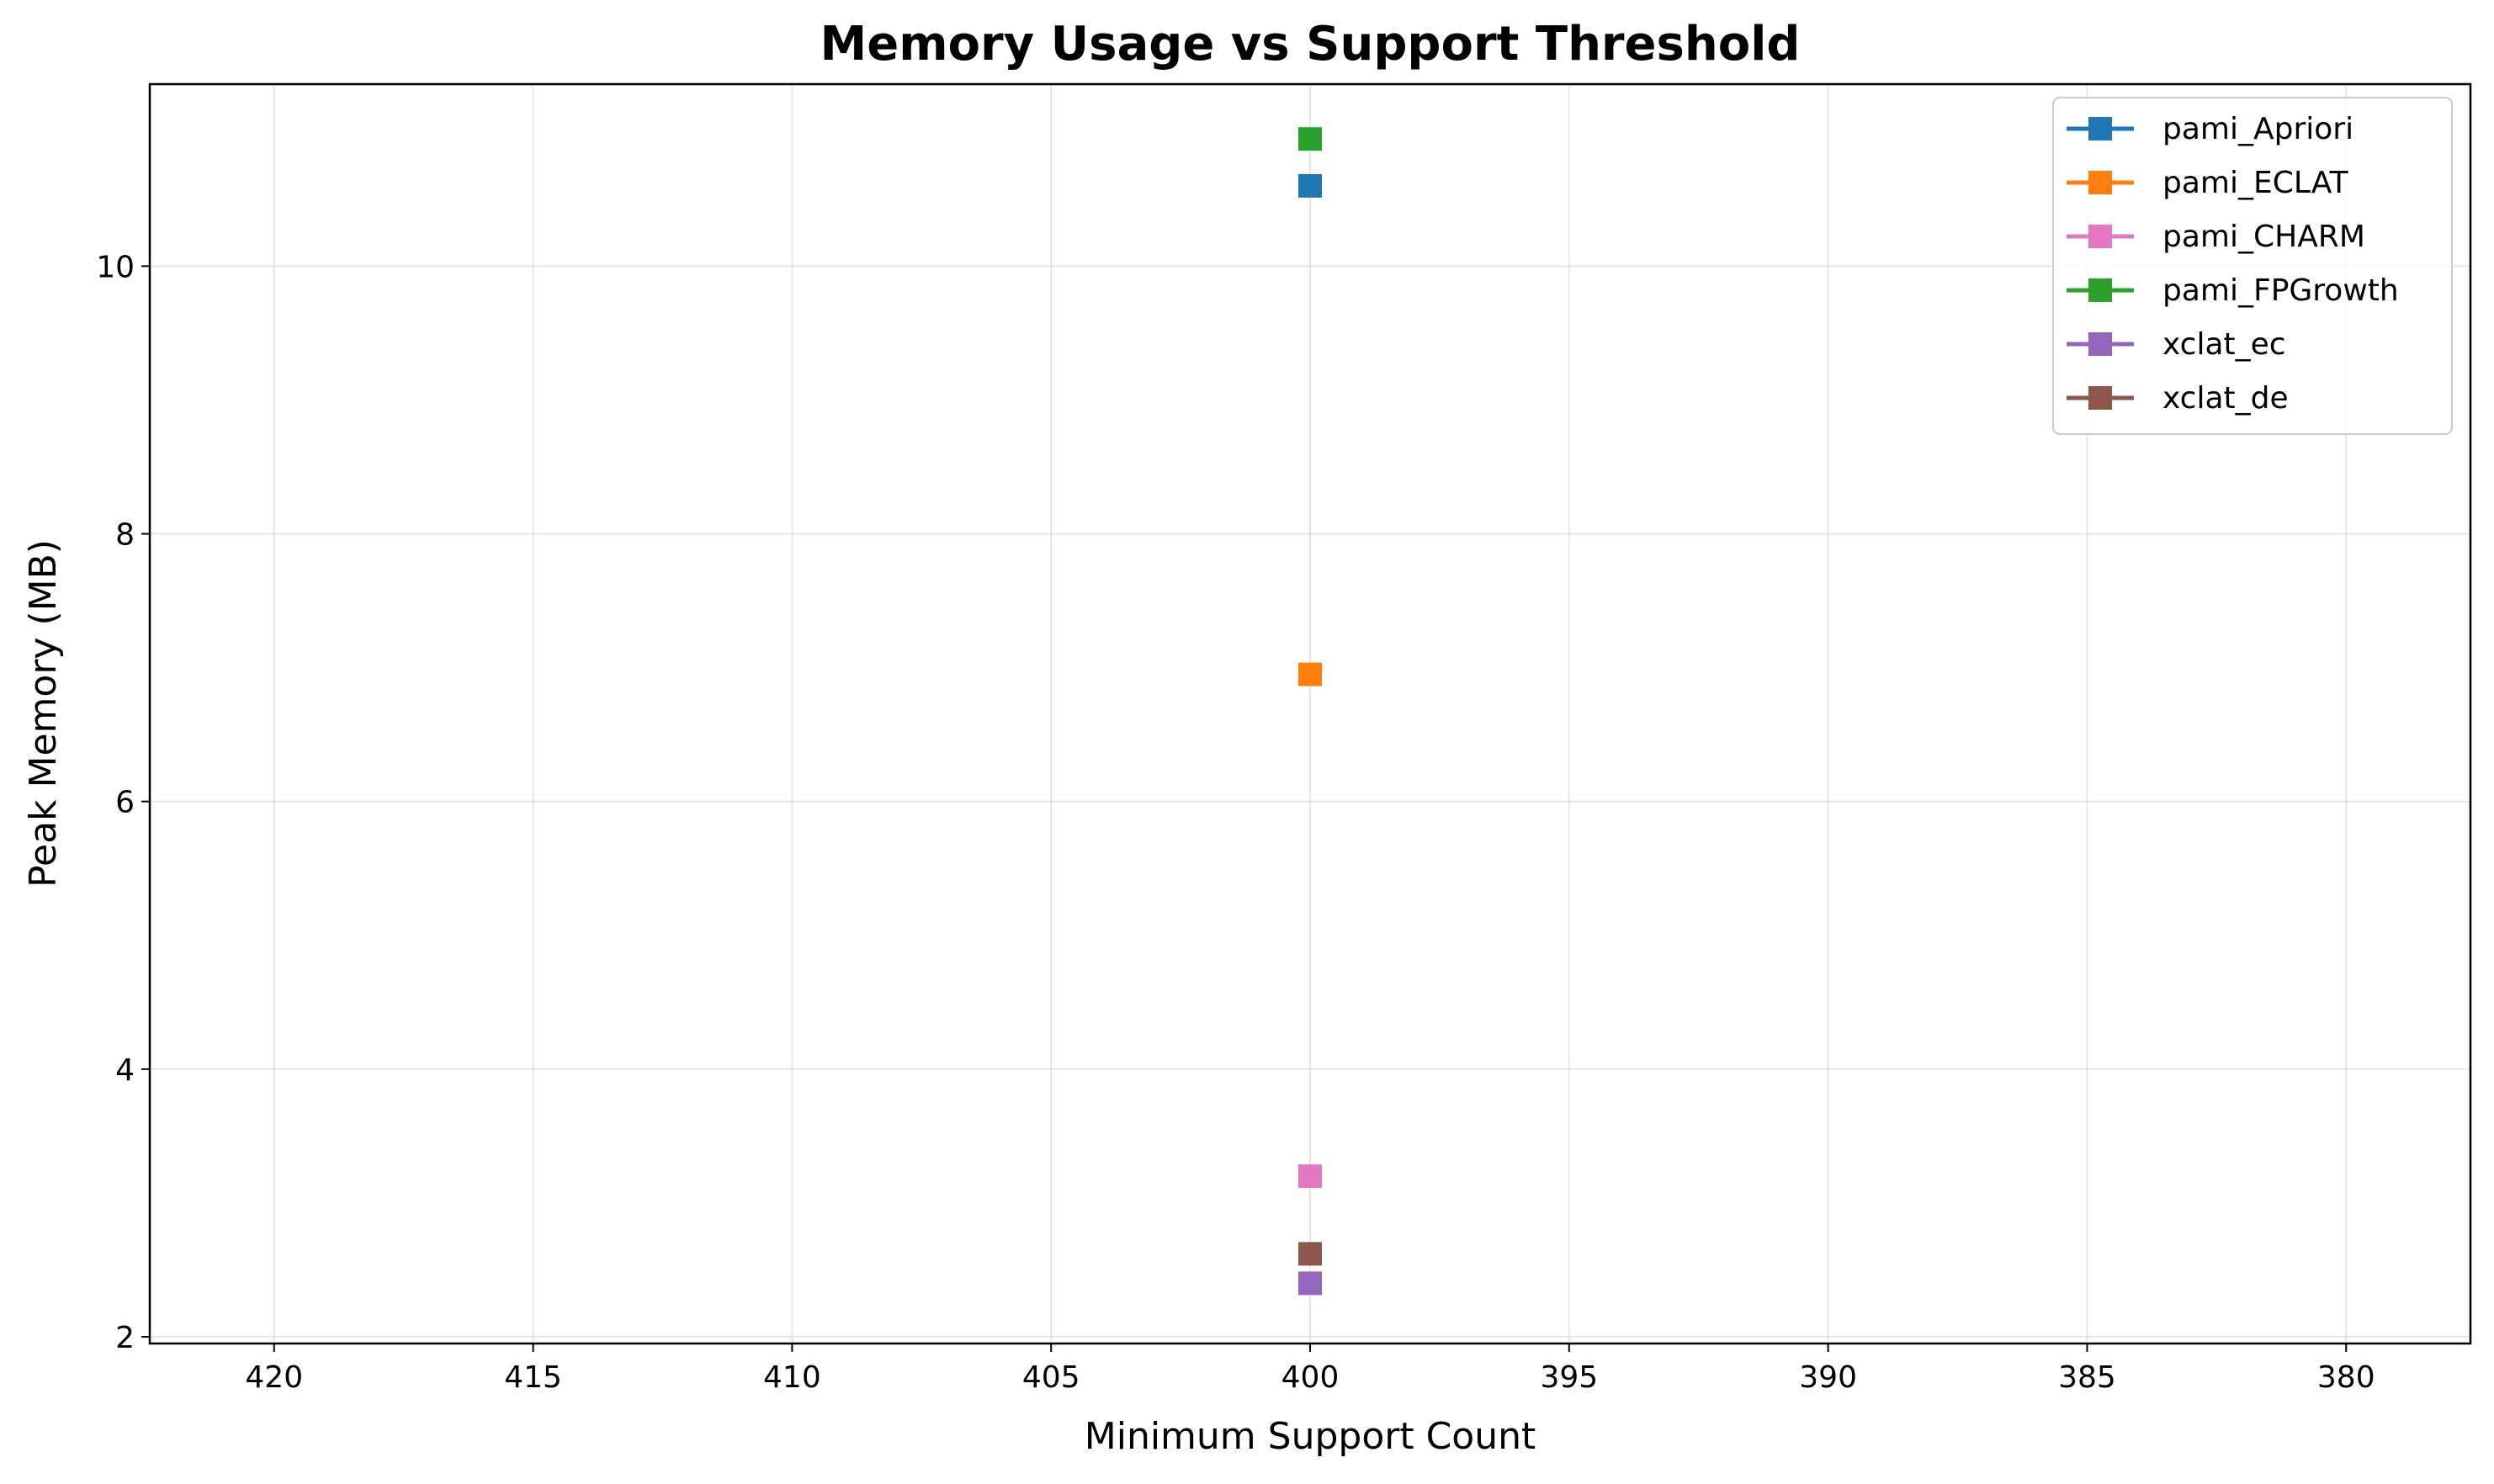  What do you see at coordinates (125, 1070) in the screenshot?
I see `y-tick-label: 4` at bounding box center [125, 1070].